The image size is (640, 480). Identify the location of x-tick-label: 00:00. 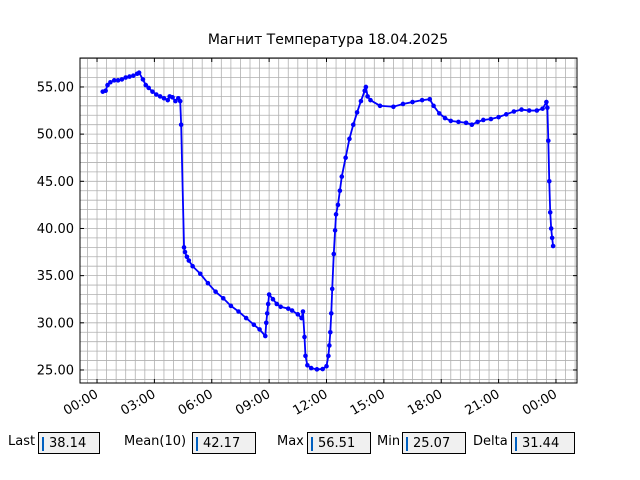
(540, 403).